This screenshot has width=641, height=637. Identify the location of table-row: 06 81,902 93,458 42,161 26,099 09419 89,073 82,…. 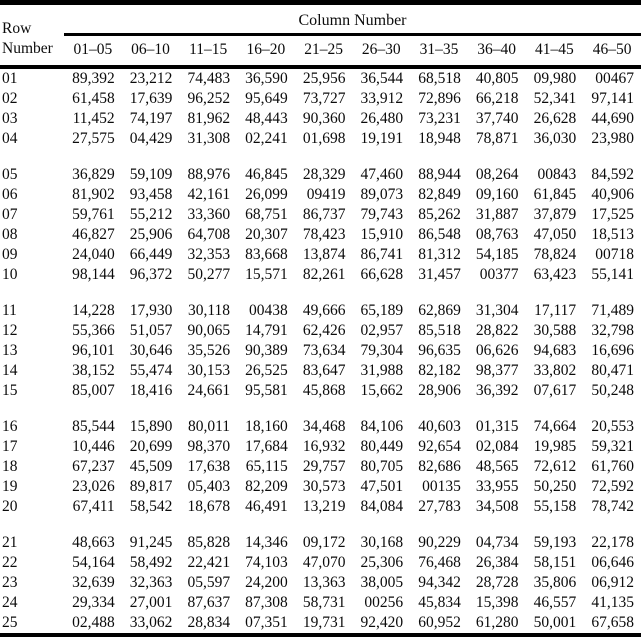
(320, 195).